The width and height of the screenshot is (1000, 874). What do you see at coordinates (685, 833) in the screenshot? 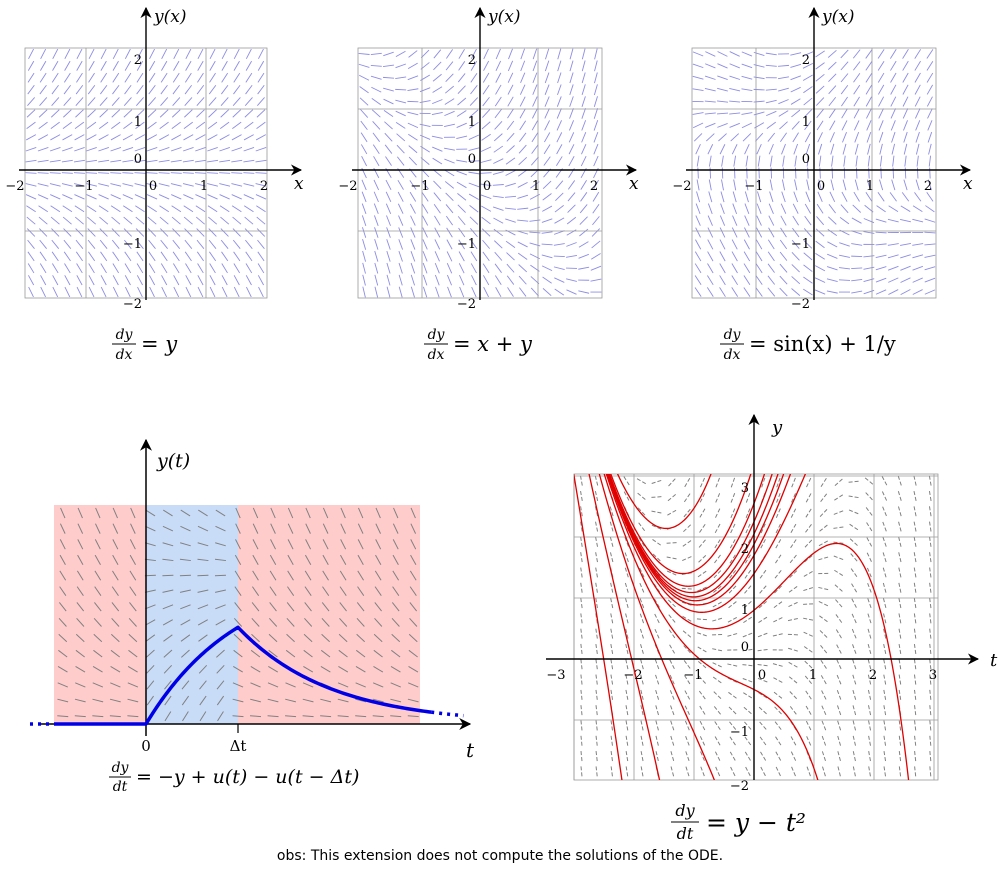
I see `equation-denominator: dt` at bounding box center [685, 833].